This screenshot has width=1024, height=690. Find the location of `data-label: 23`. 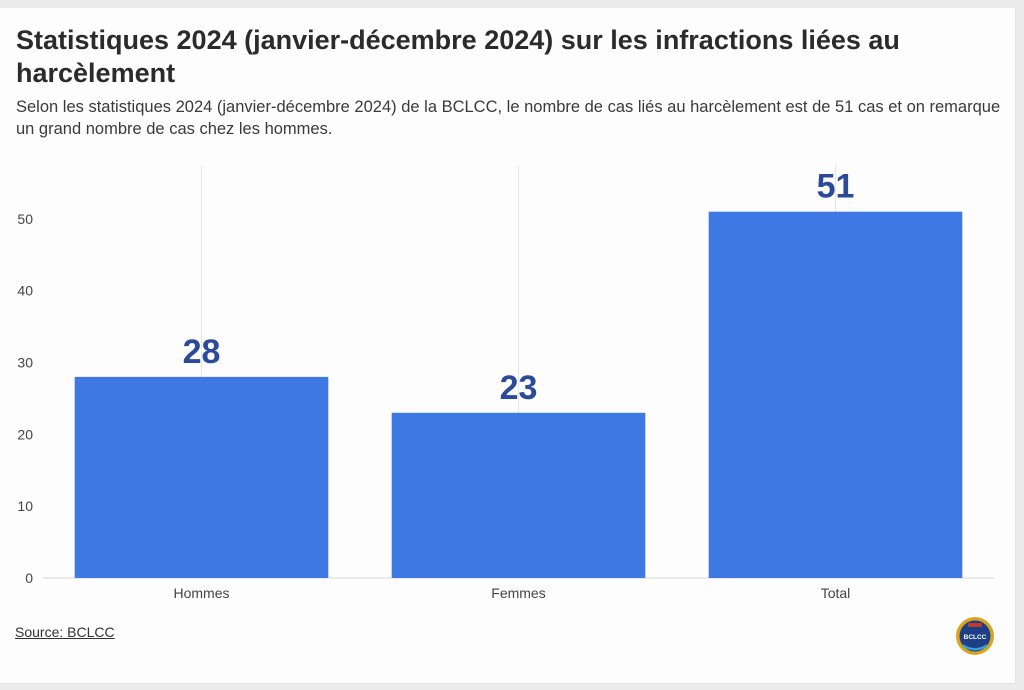

data-label: 23 is located at coordinates (519, 388).